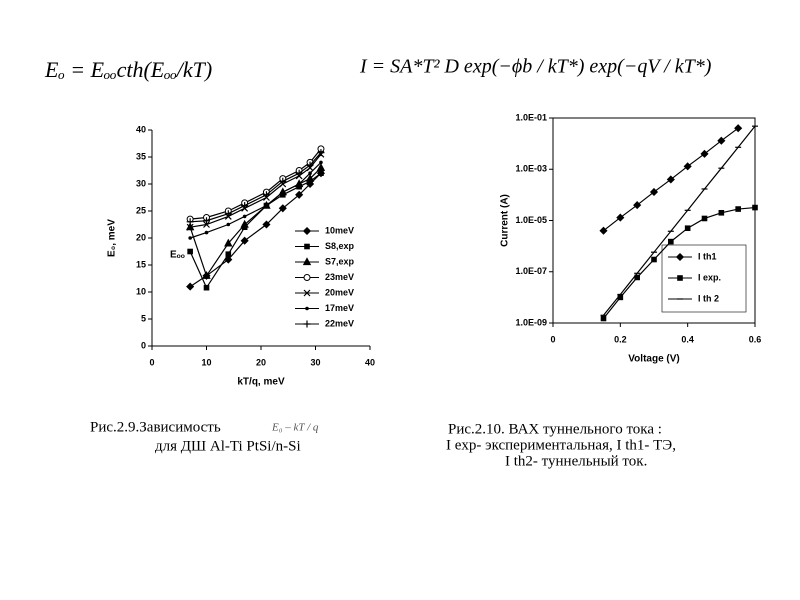 This screenshot has width=800, height=600. I want to click on y-tick-label: 1.0E-05, so click(531, 220).